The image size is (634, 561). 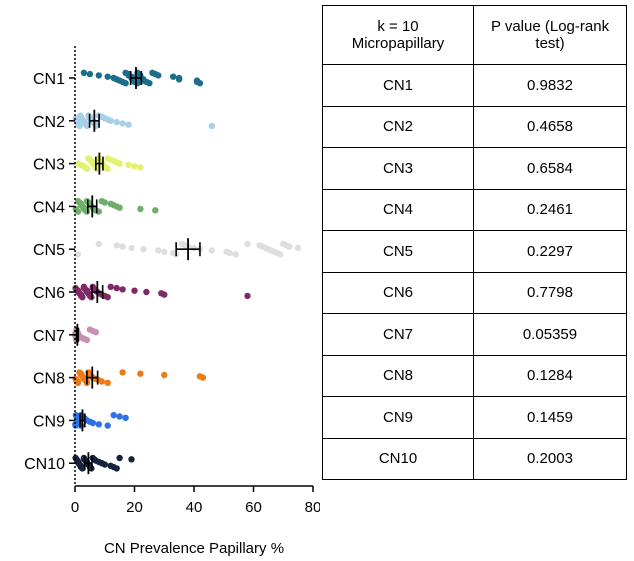 What do you see at coordinates (398, 292) in the screenshot?
I see `cn-cell: CN6` at bounding box center [398, 292].